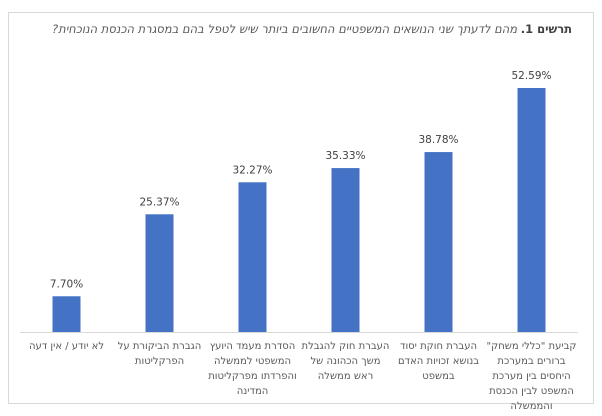  I want to click on data-label-4: 35.33%, so click(345, 156).